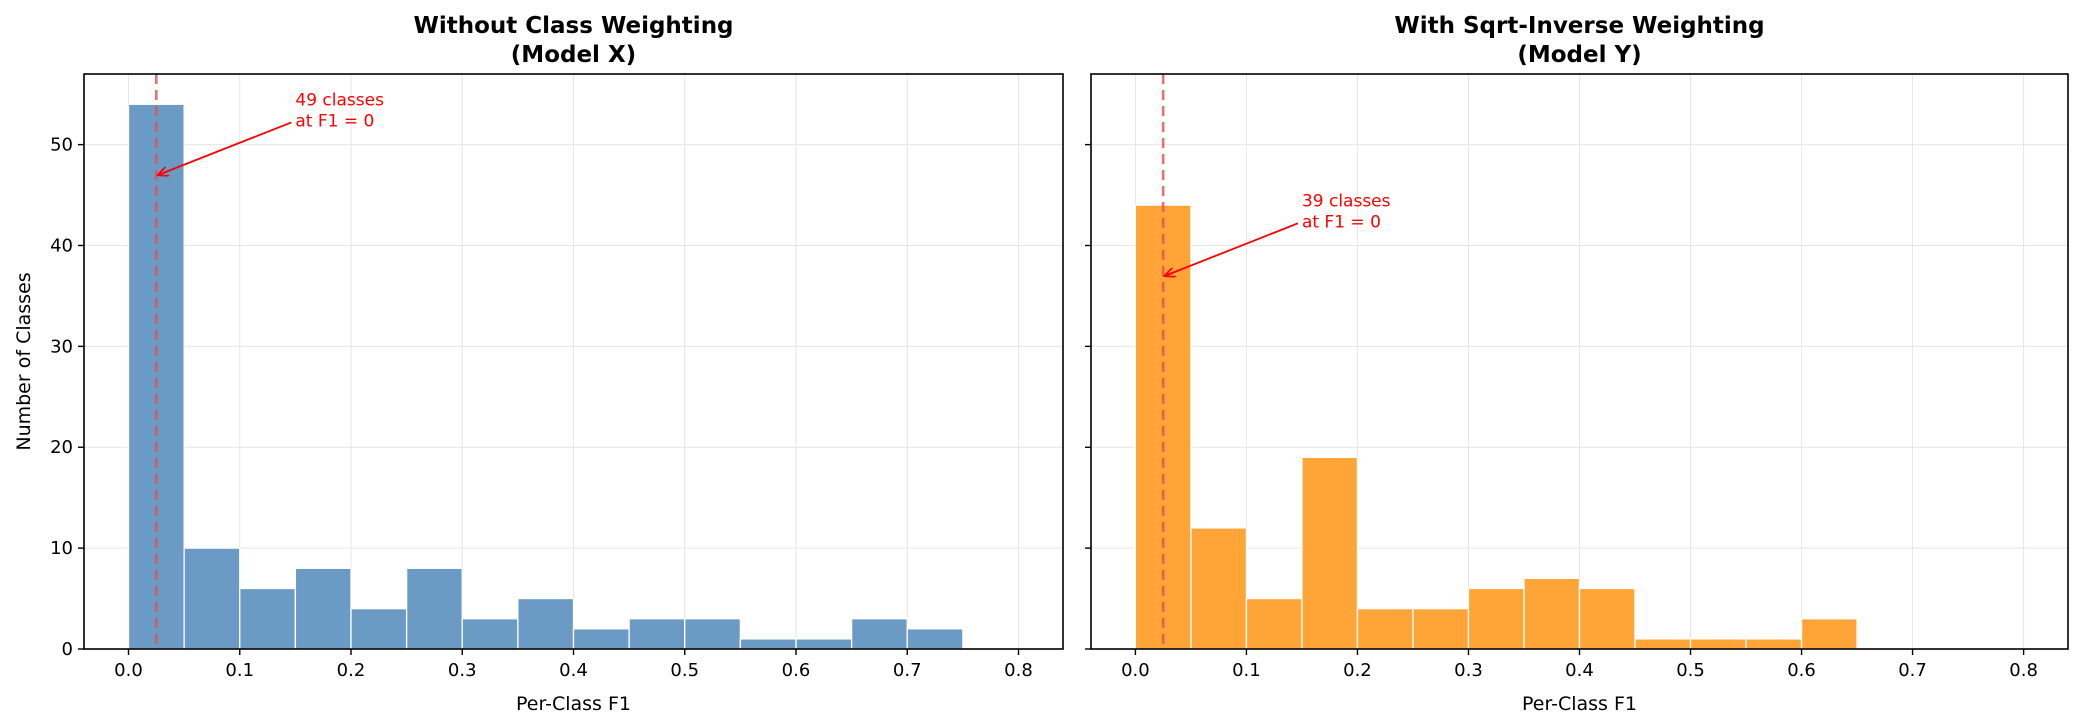 The image size is (2084, 727). Describe the element at coordinates (24, 361) in the screenshot. I see `y-axis-label: Number of Classes` at that location.